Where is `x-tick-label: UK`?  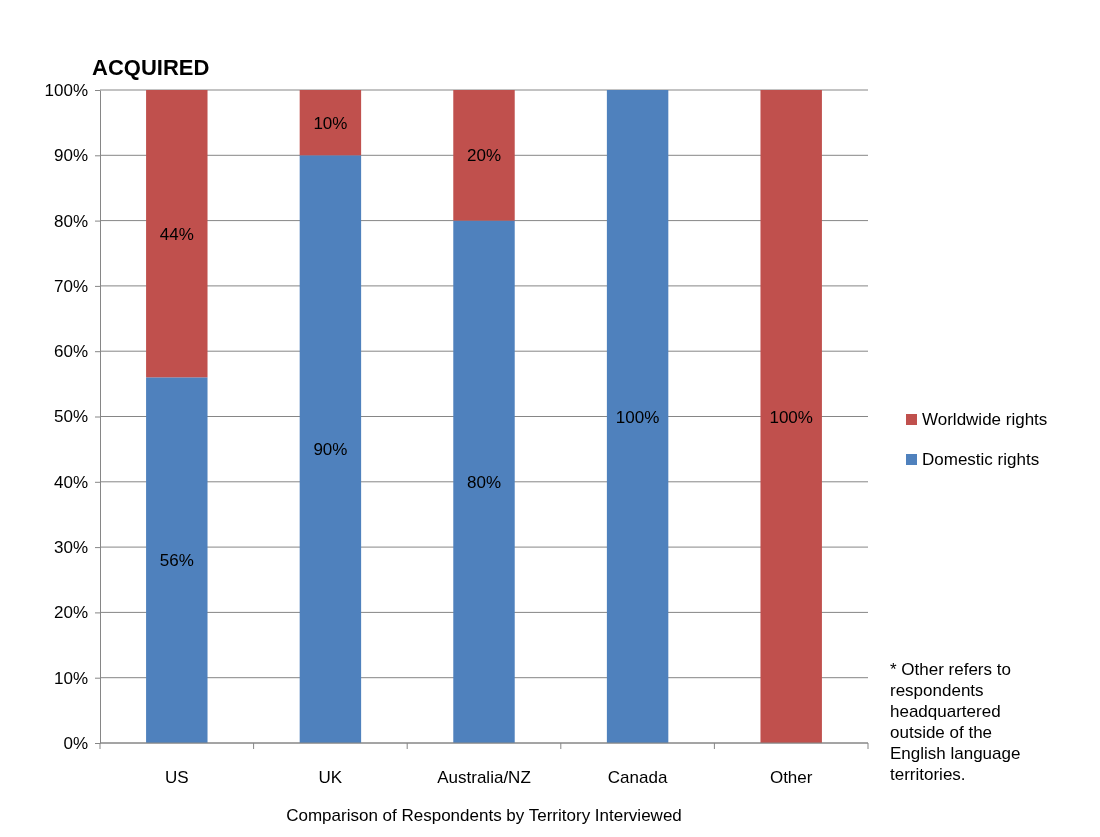 x-tick-label: UK is located at coordinates (330, 777).